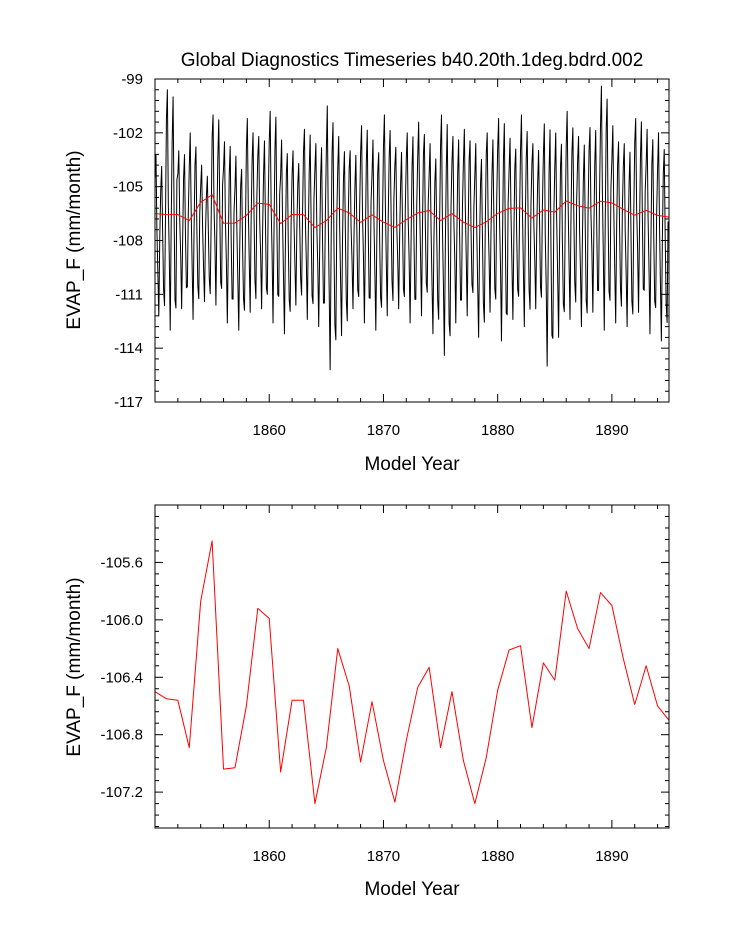 The height and width of the screenshot is (945, 733). What do you see at coordinates (129, 294) in the screenshot?
I see `top-y-tick-label: -111` at bounding box center [129, 294].